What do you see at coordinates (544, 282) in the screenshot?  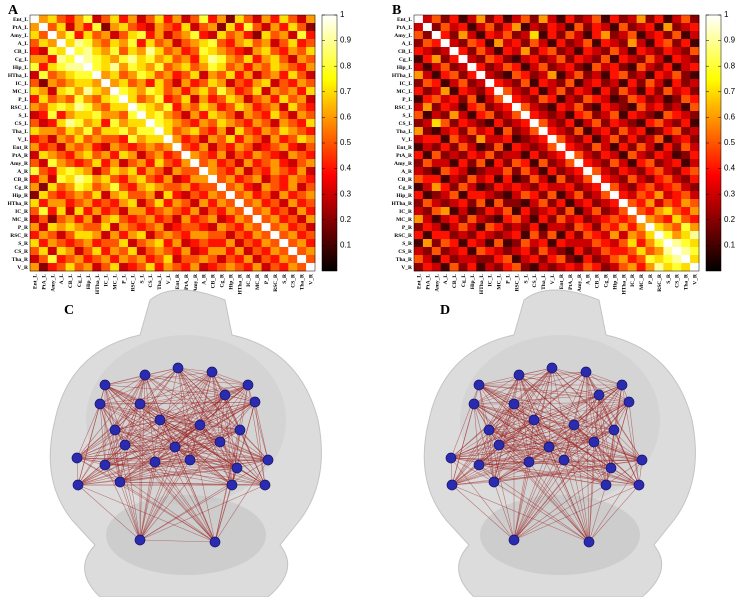 I see `x-tick-label: Tha_L` at bounding box center [544, 282].